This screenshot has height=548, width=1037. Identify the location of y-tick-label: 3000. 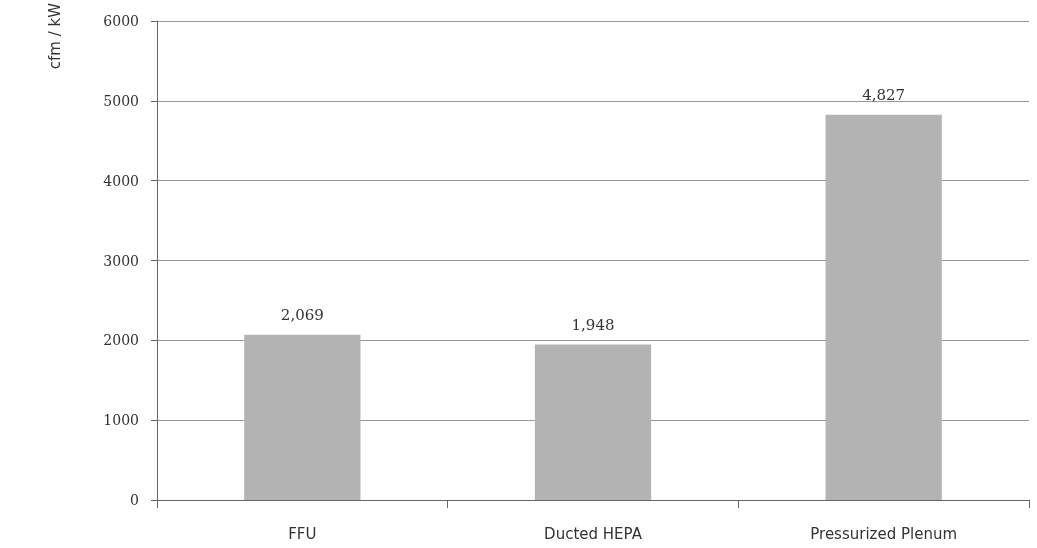
(121, 260).